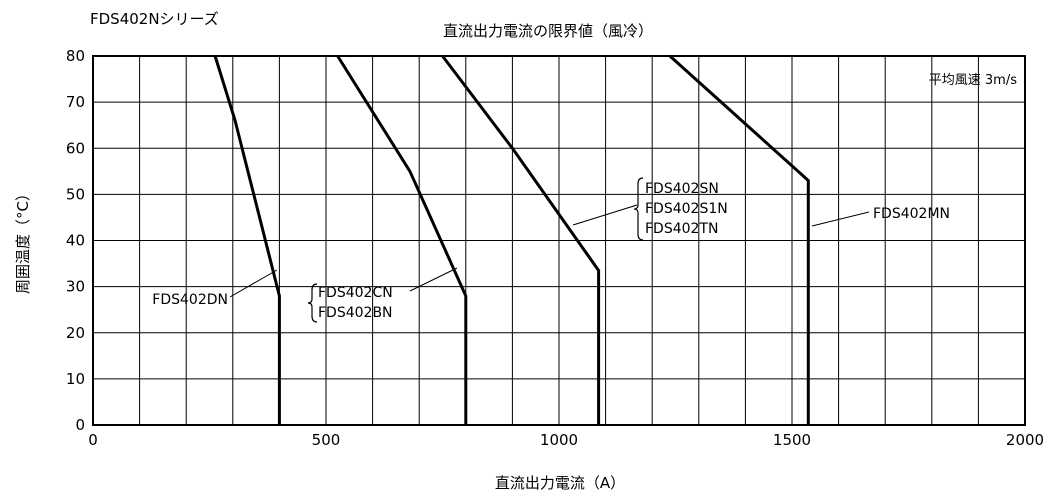 This screenshot has width=1060, height=498. I want to click on y-tick-label: 0, so click(80, 425).